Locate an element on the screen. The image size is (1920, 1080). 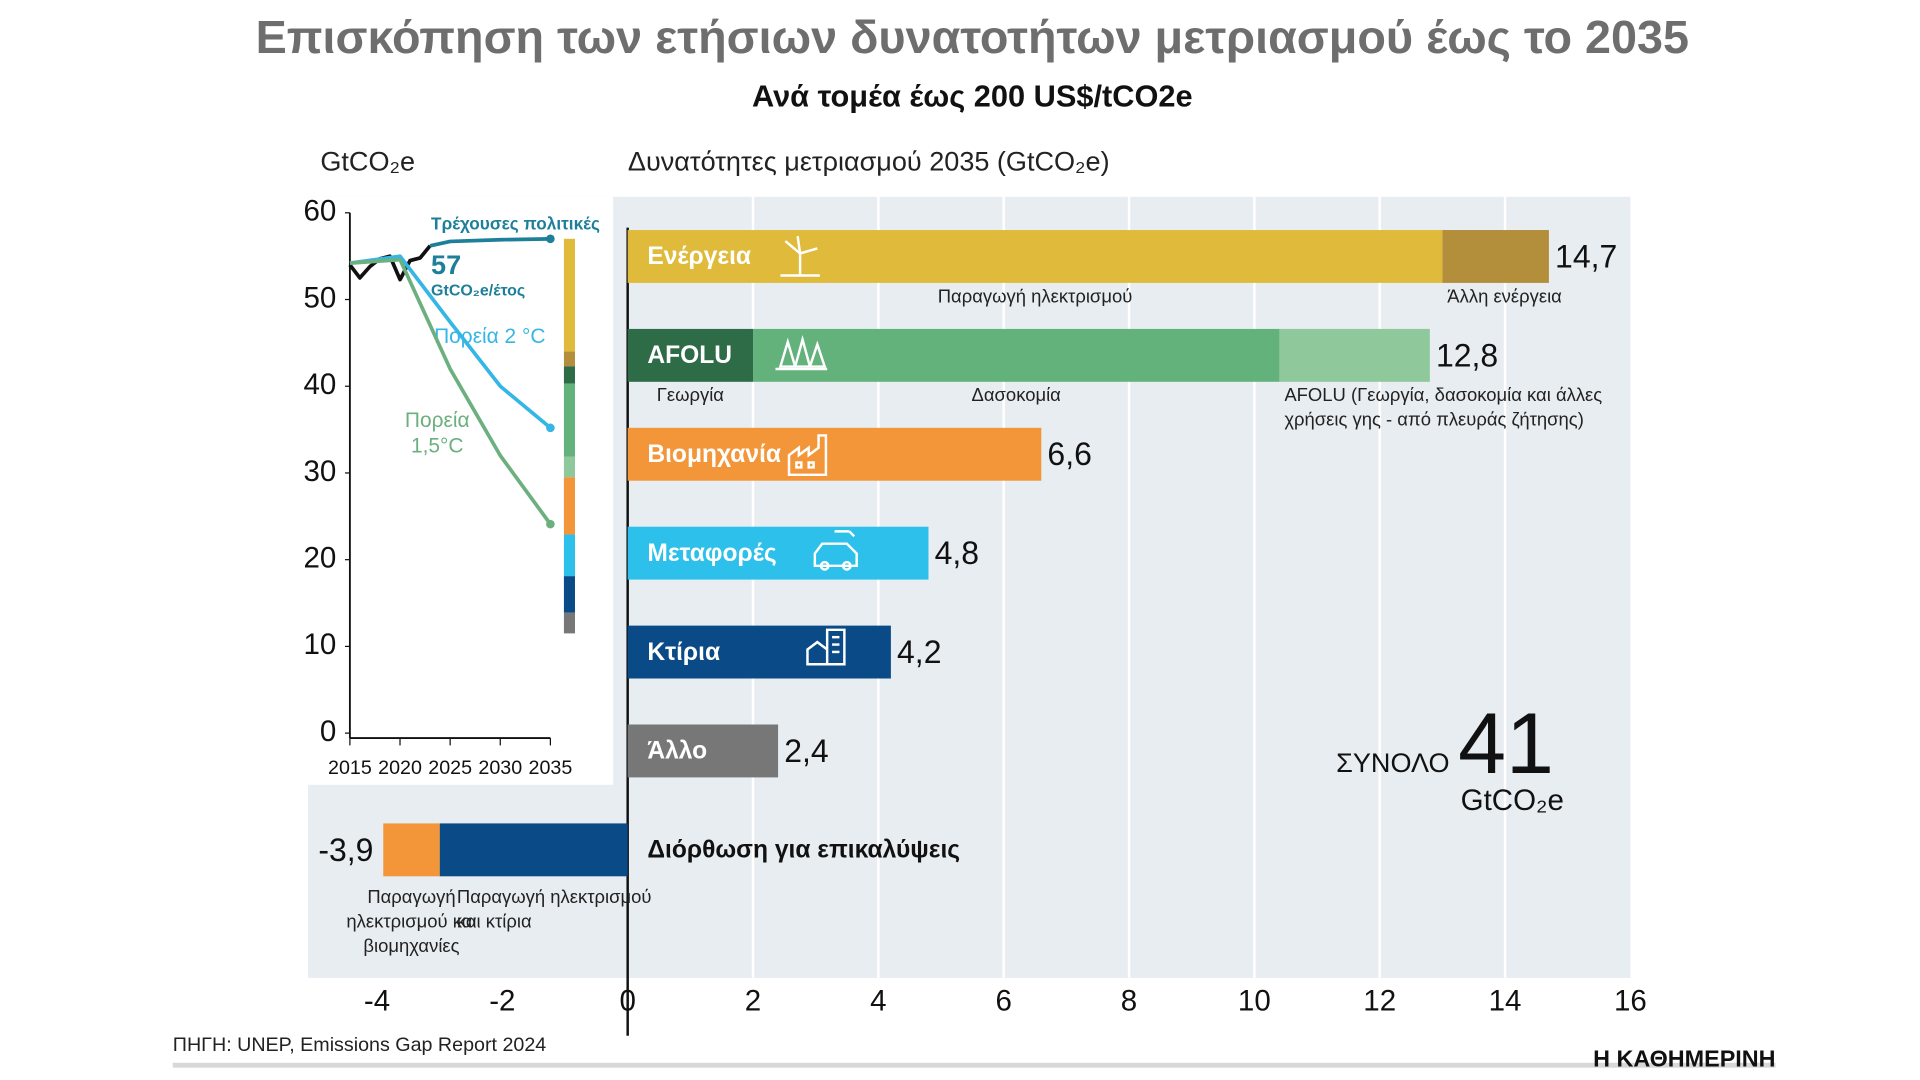
x-tick-label: 14 is located at coordinates (1505, 1000).